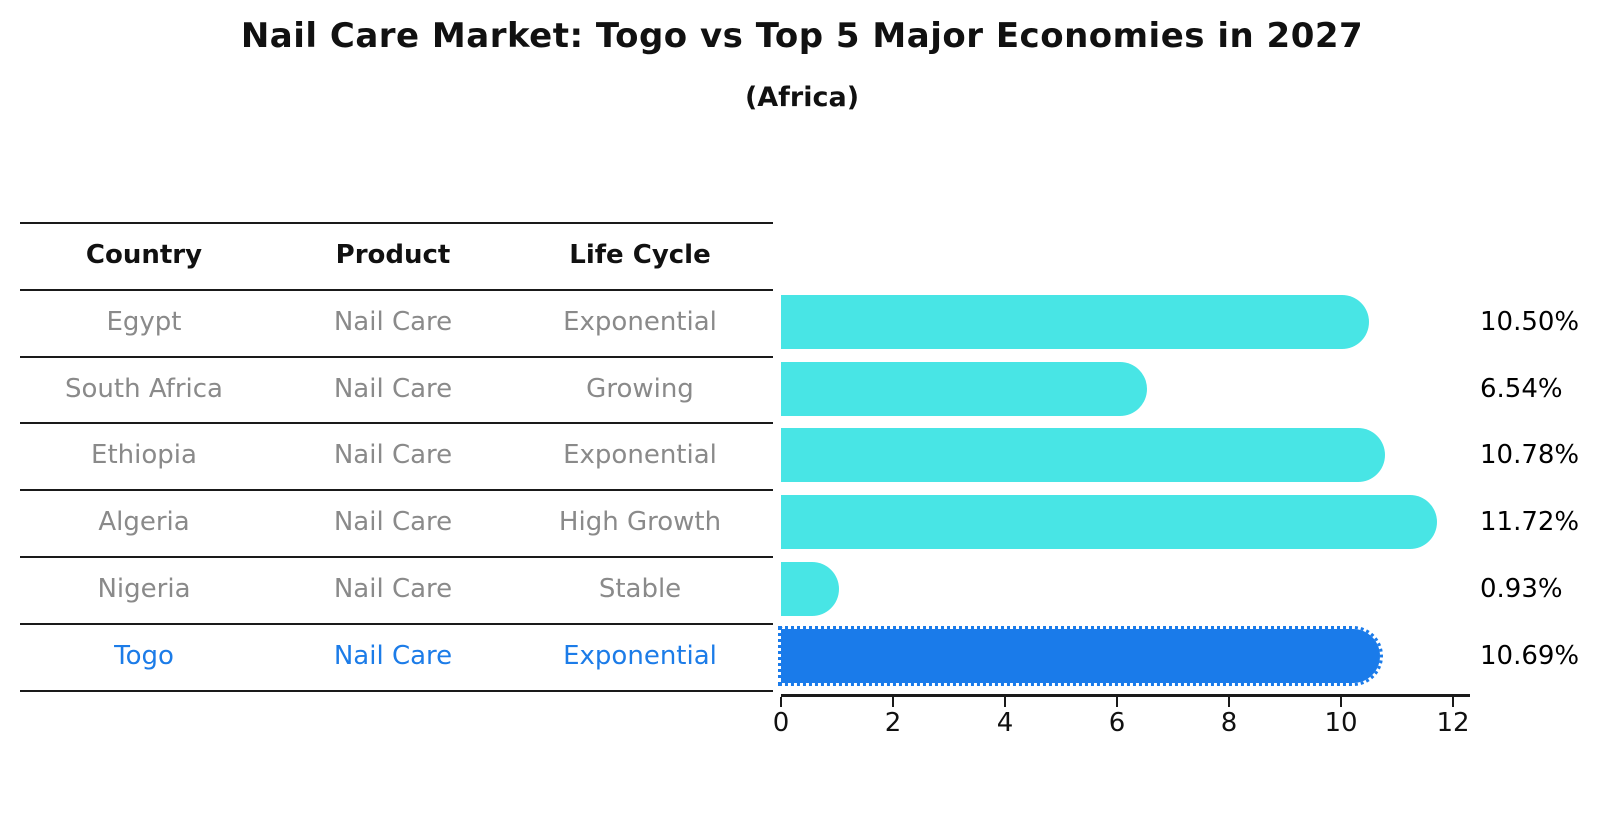  What do you see at coordinates (810, 589) in the screenshot?
I see `bar-nigeria` at bounding box center [810, 589].